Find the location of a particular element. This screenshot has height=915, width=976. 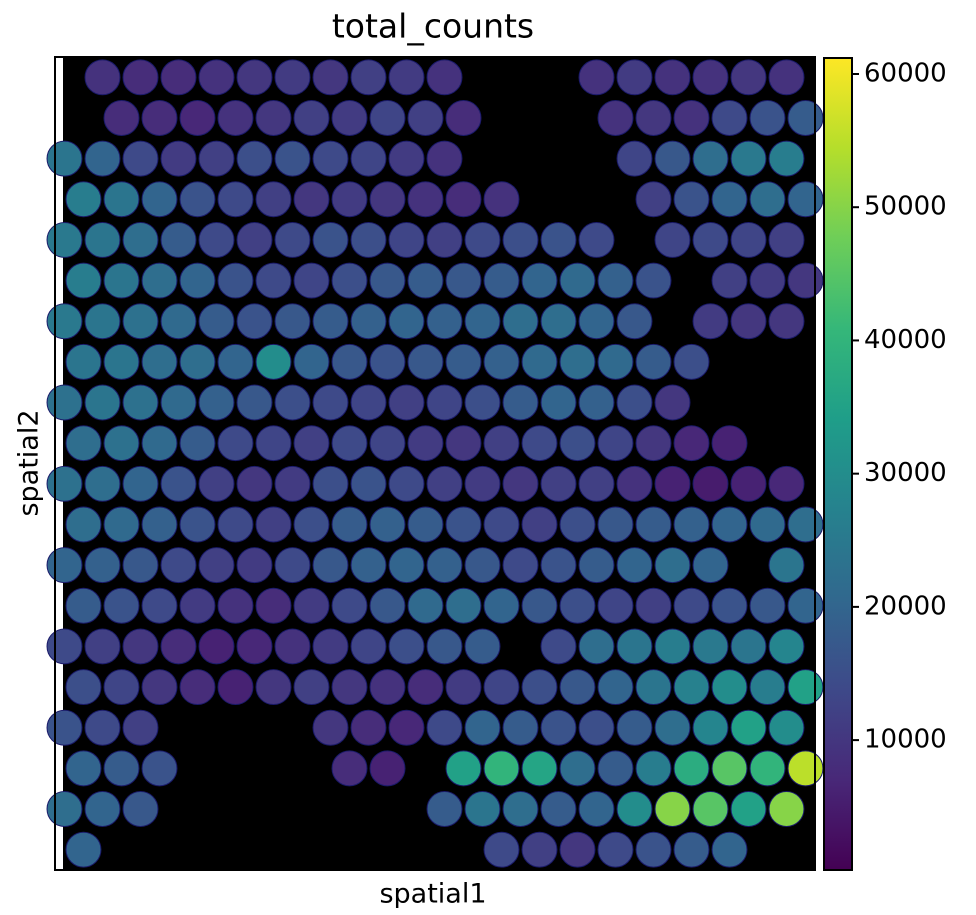

colorbar-tick-label: 20000 is located at coordinates (905, 606).